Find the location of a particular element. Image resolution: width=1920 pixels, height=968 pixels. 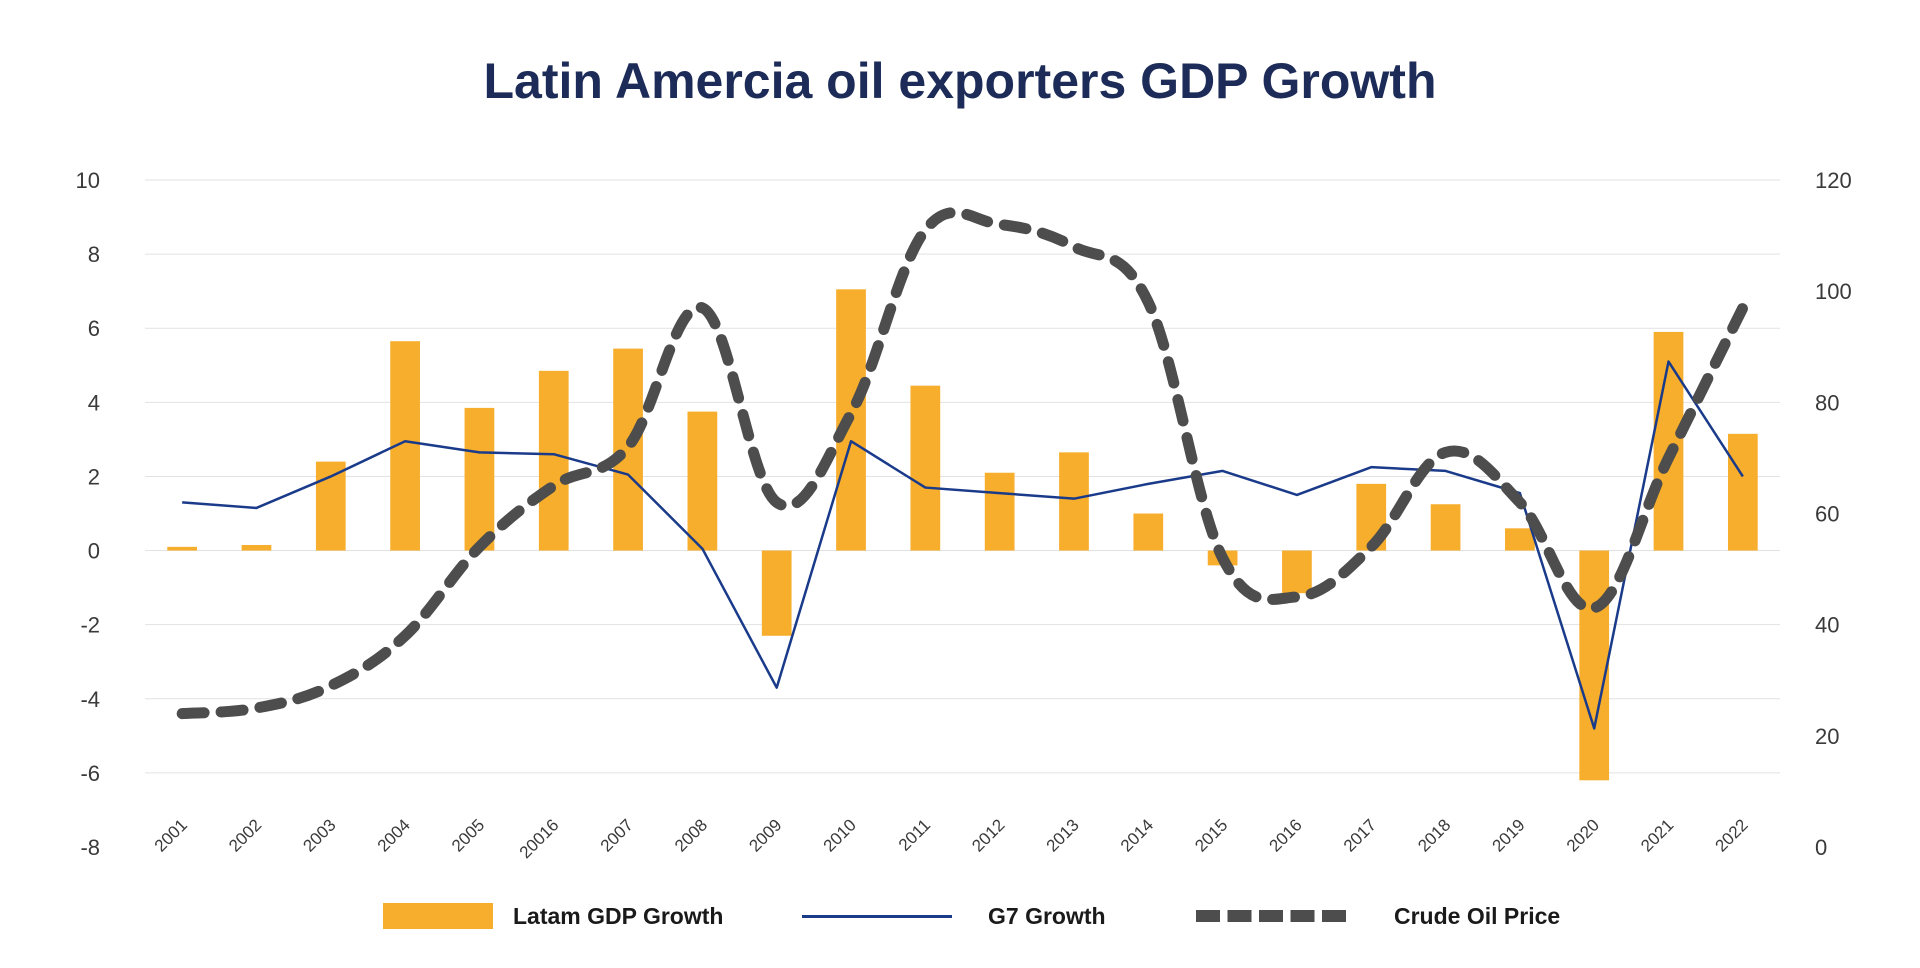

y-left-tick-label: 2 is located at coordinates (94, 476).